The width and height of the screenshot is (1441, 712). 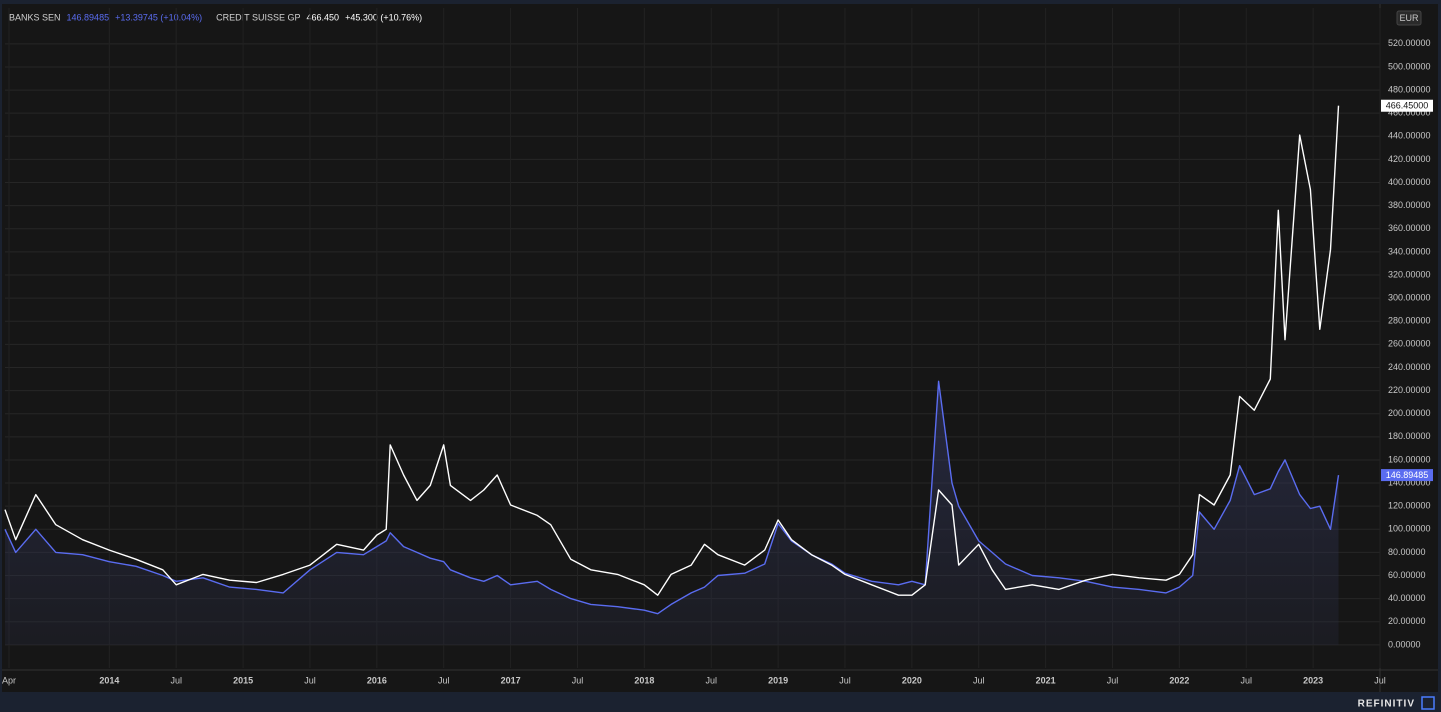 What do you see at coordinates (1409, 251) in the screenshot?
I see `y-tick-label: 340.00000` at bounding box center [1409, 251].